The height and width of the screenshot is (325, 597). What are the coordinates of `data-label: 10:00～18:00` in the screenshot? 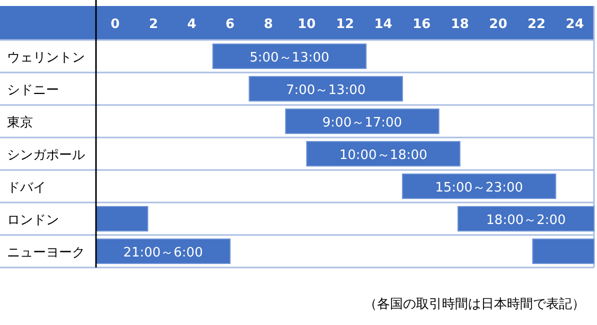 It's located at (383, 155).